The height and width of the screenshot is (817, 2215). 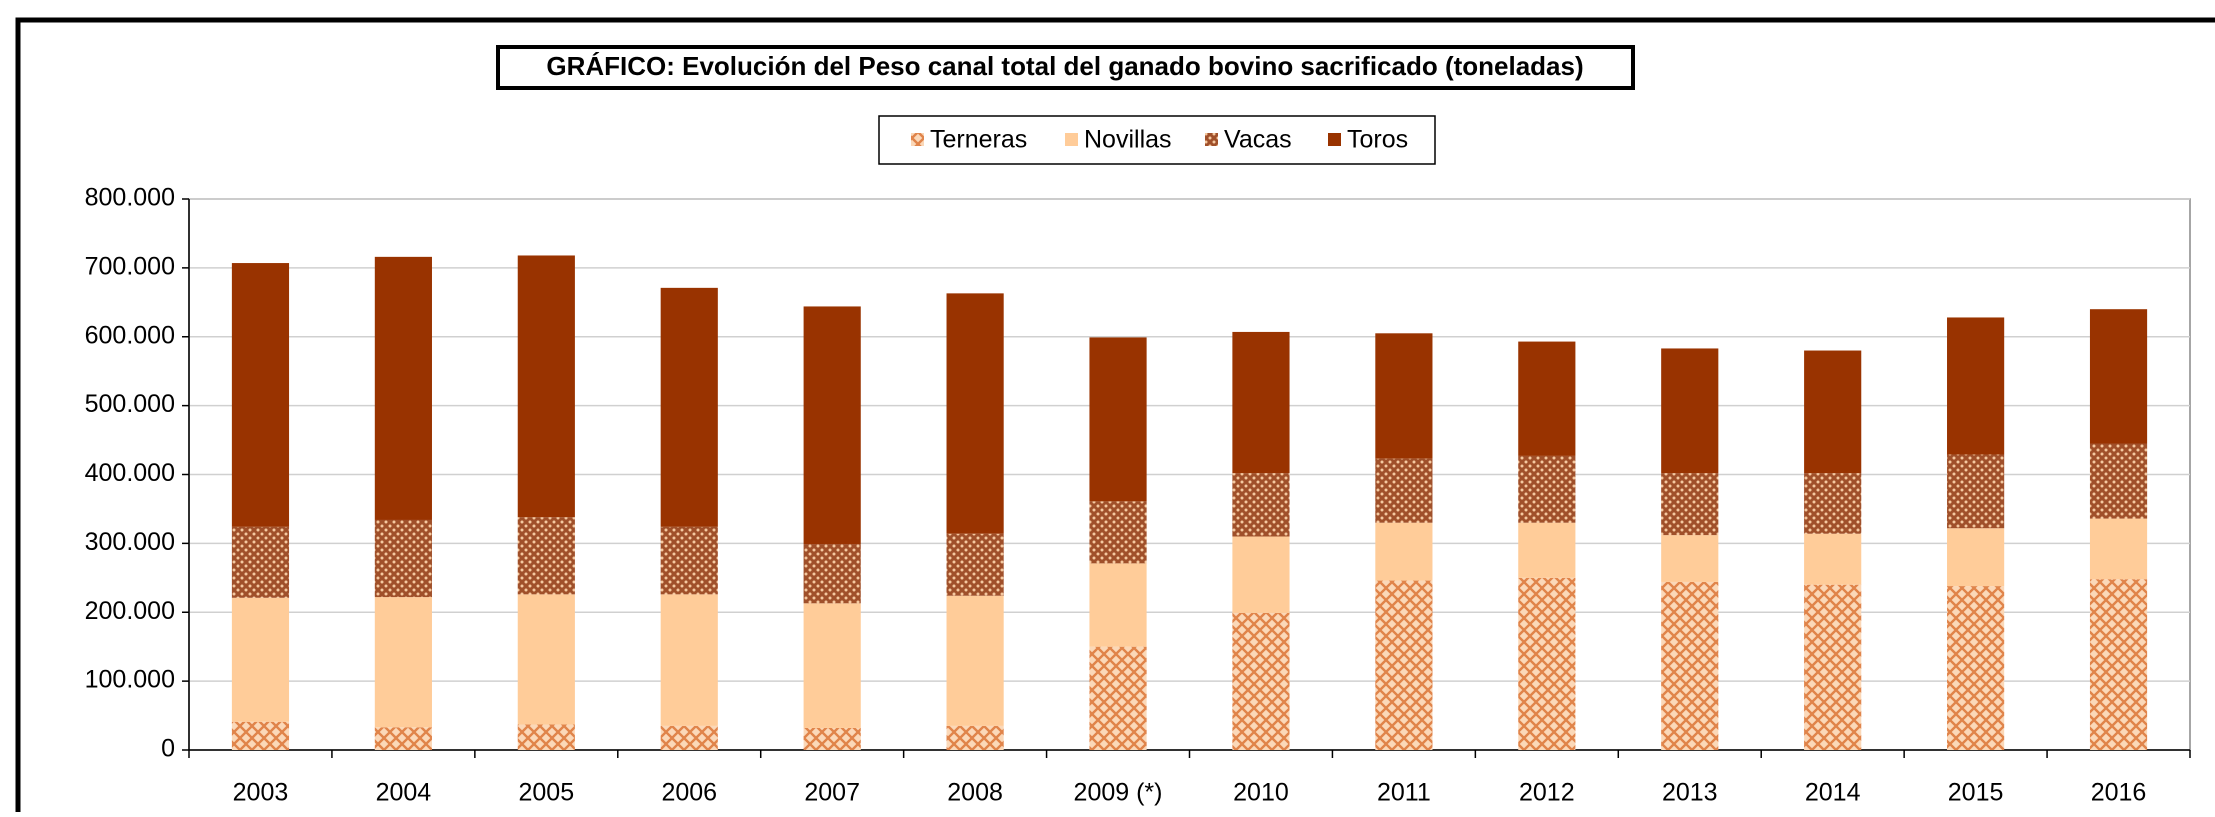 I want to click on y-tick-label: 400.000, so click(x=130, y=473).